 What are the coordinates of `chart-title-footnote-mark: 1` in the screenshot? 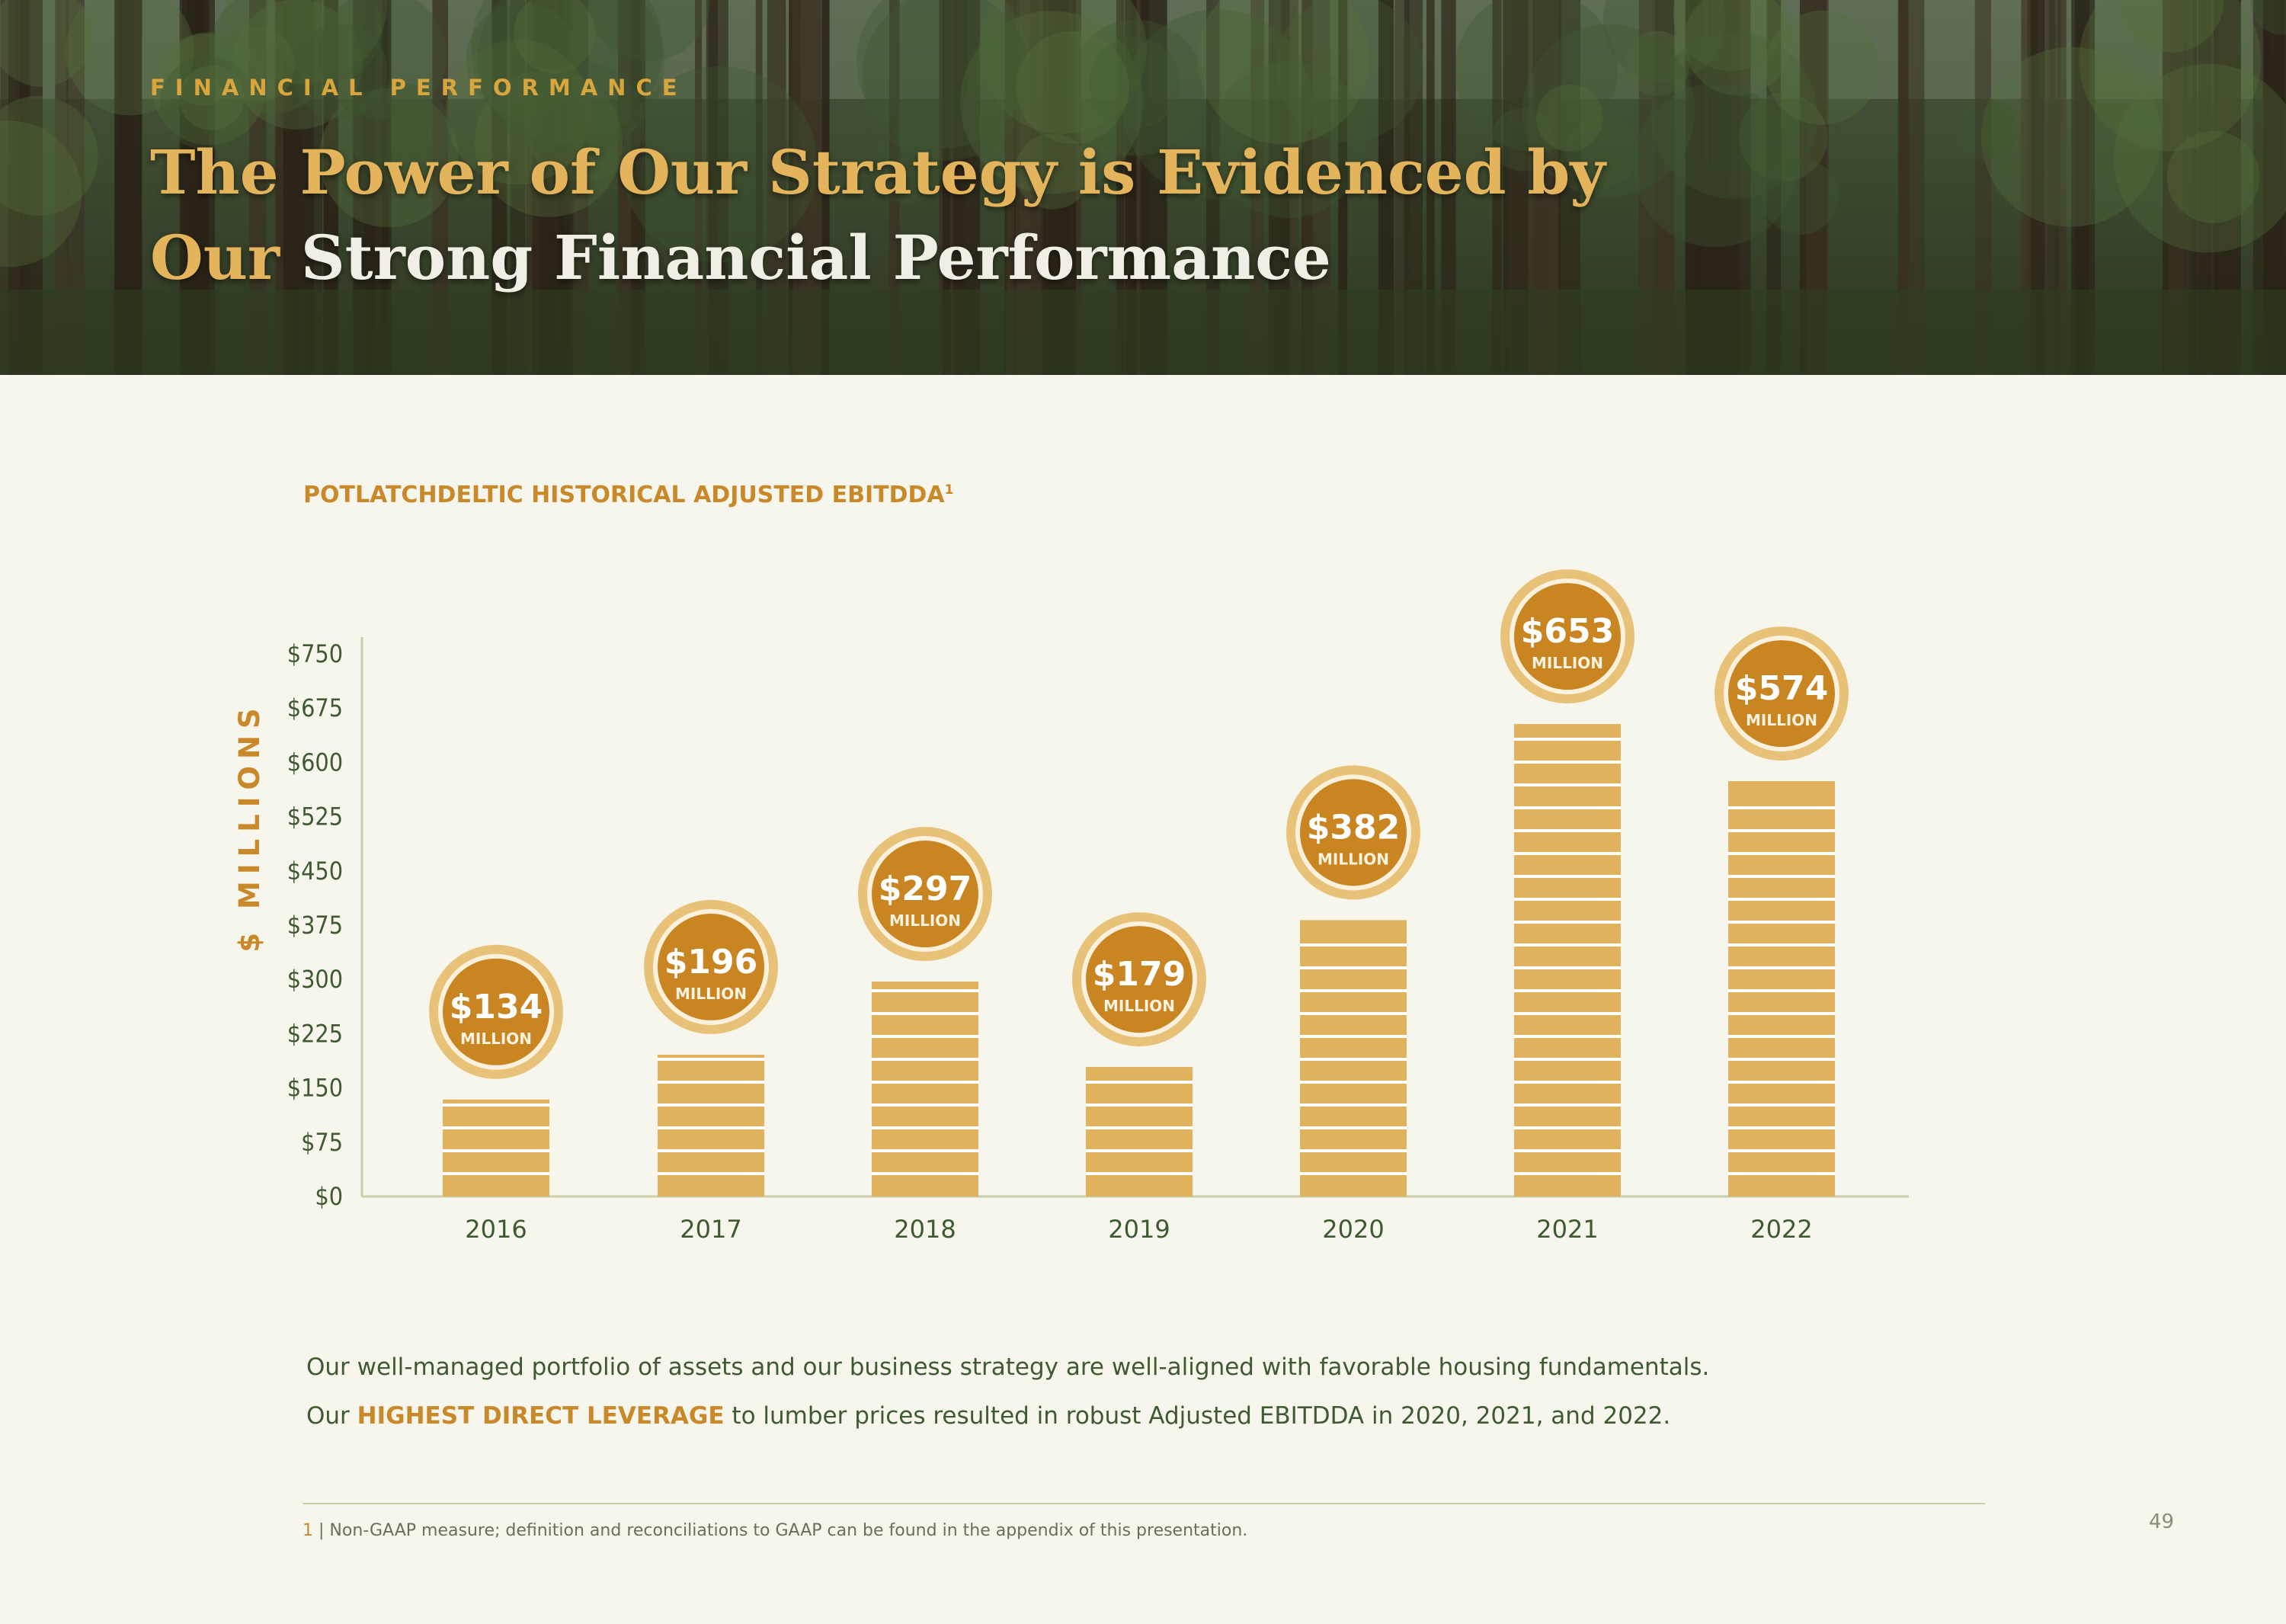 It's located at (949, 490).